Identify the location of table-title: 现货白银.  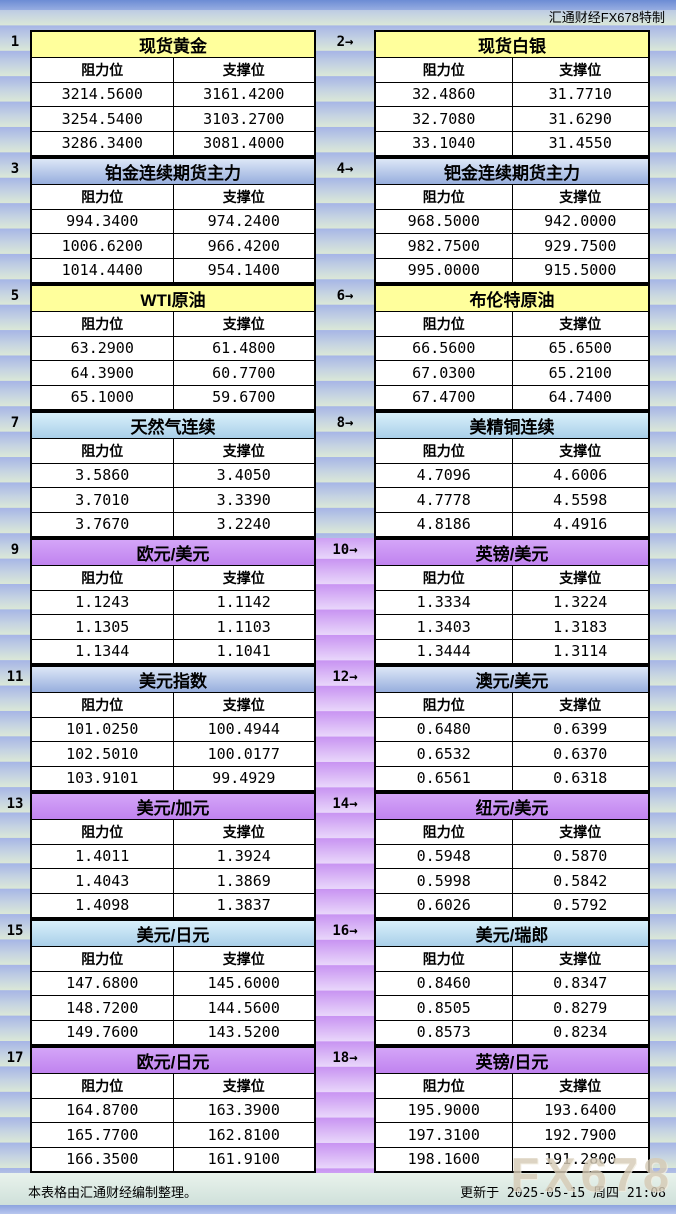
(512, 44).